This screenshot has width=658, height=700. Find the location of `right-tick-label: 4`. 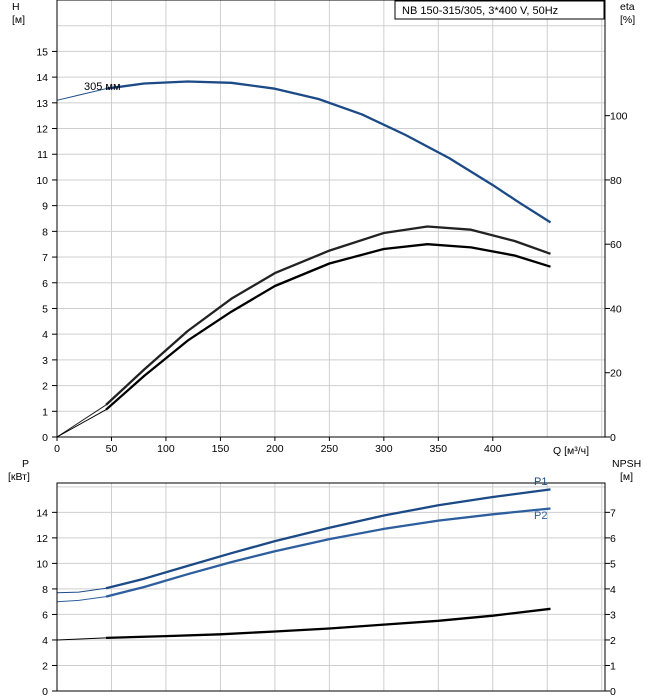

right-tick-label: 4 is located at coordinates (613, 590).